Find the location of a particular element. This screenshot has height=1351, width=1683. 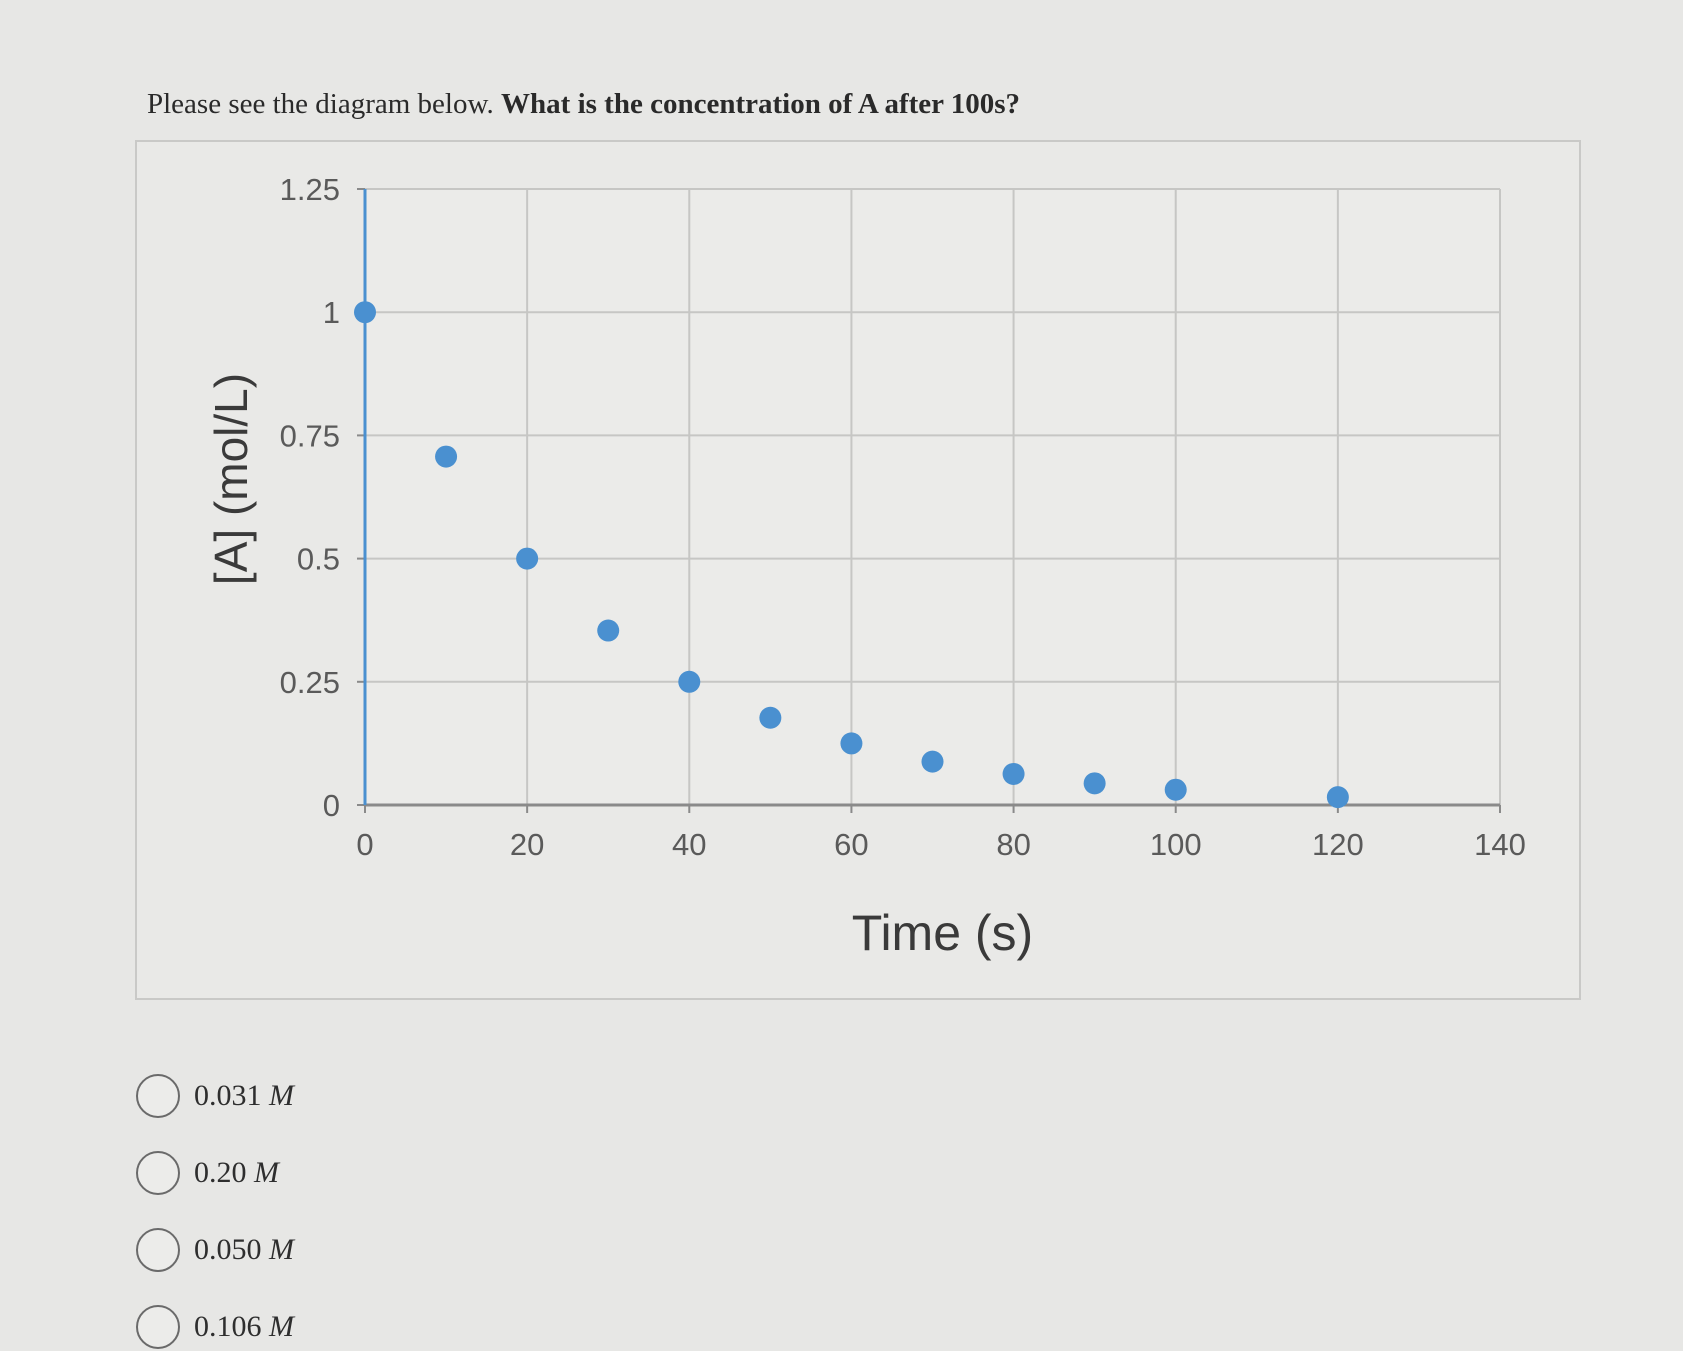

y-tick-label: 0.5 is located at coordinates (318, 559).